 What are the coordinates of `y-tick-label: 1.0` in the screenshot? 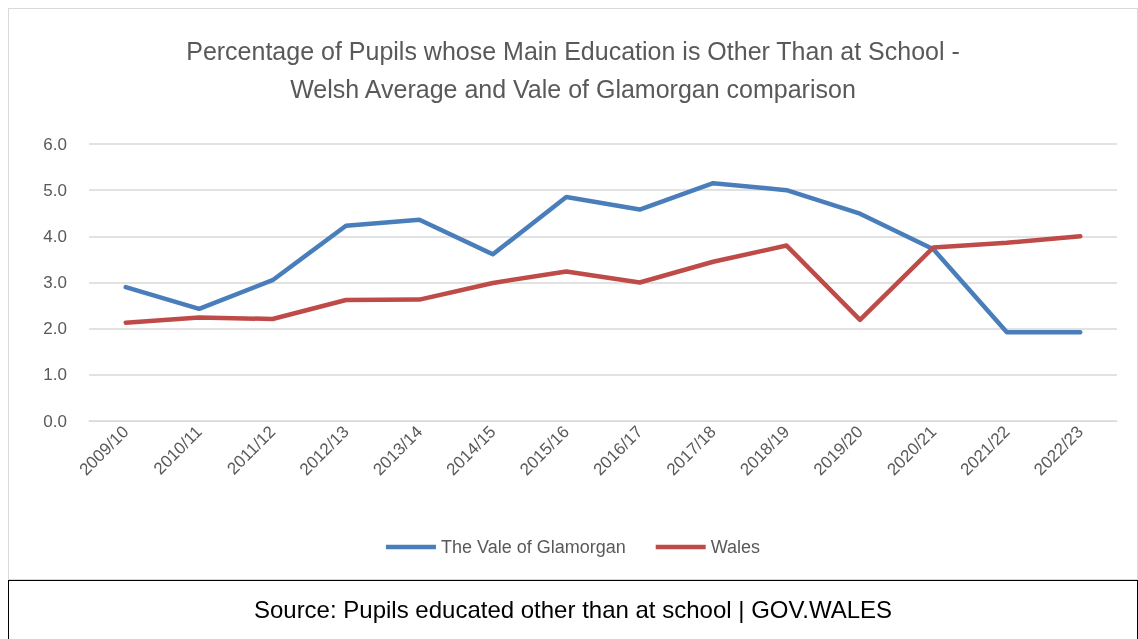 It's located at (55, 375).